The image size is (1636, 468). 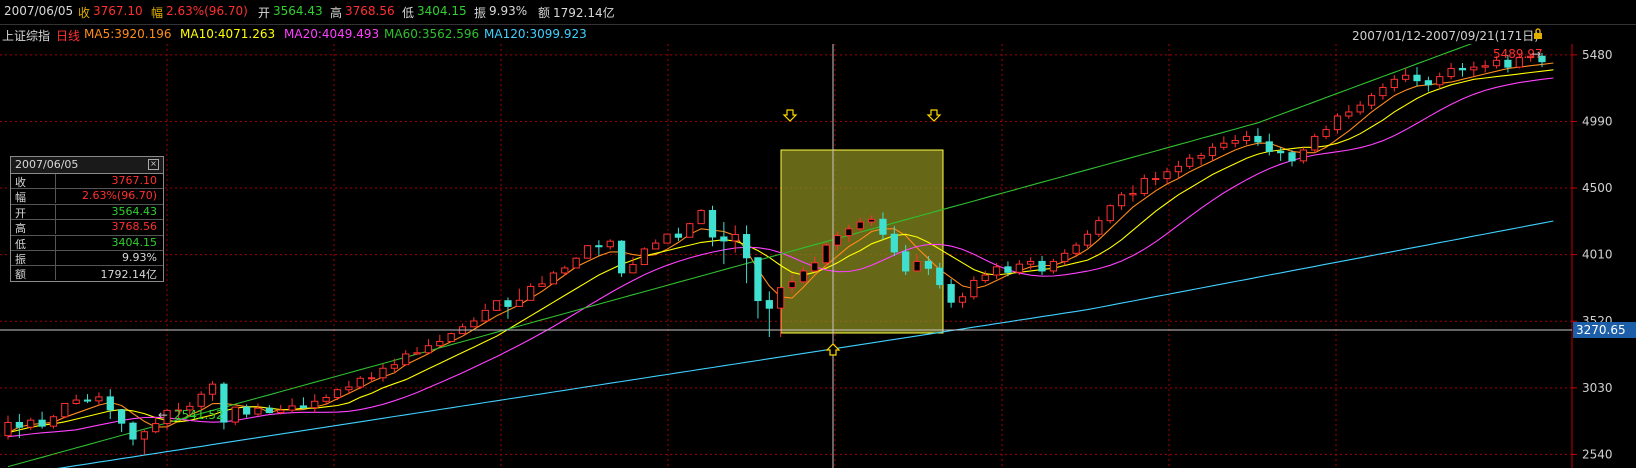 I want to click on infobox-row: 幅 2.63%(96.70), so click(x=87, y=197).